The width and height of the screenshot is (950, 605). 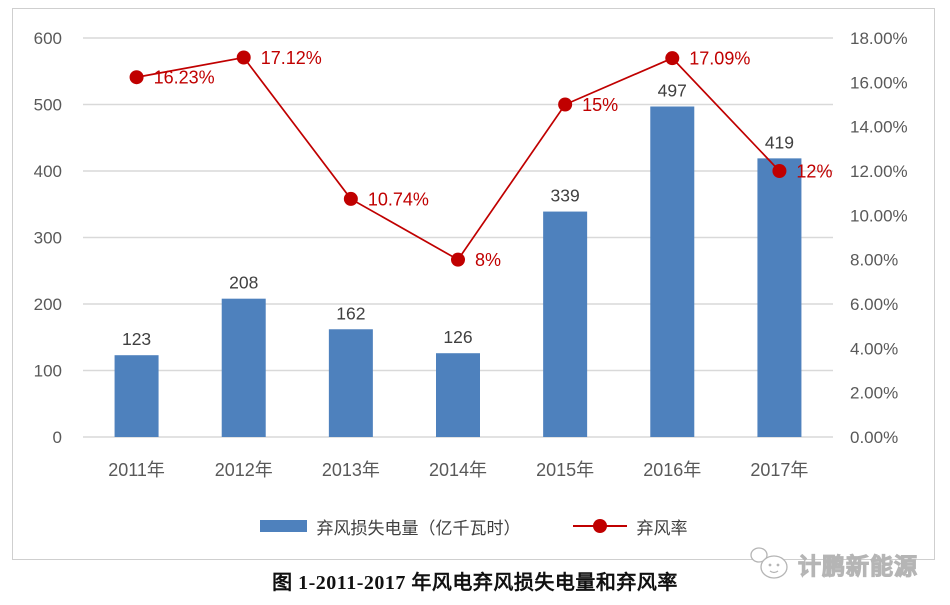 What do you see at coordinates (874, 348) in the screenshot?
I see `right-axis-tick: 4.00%` at bounding box center [874, 348].